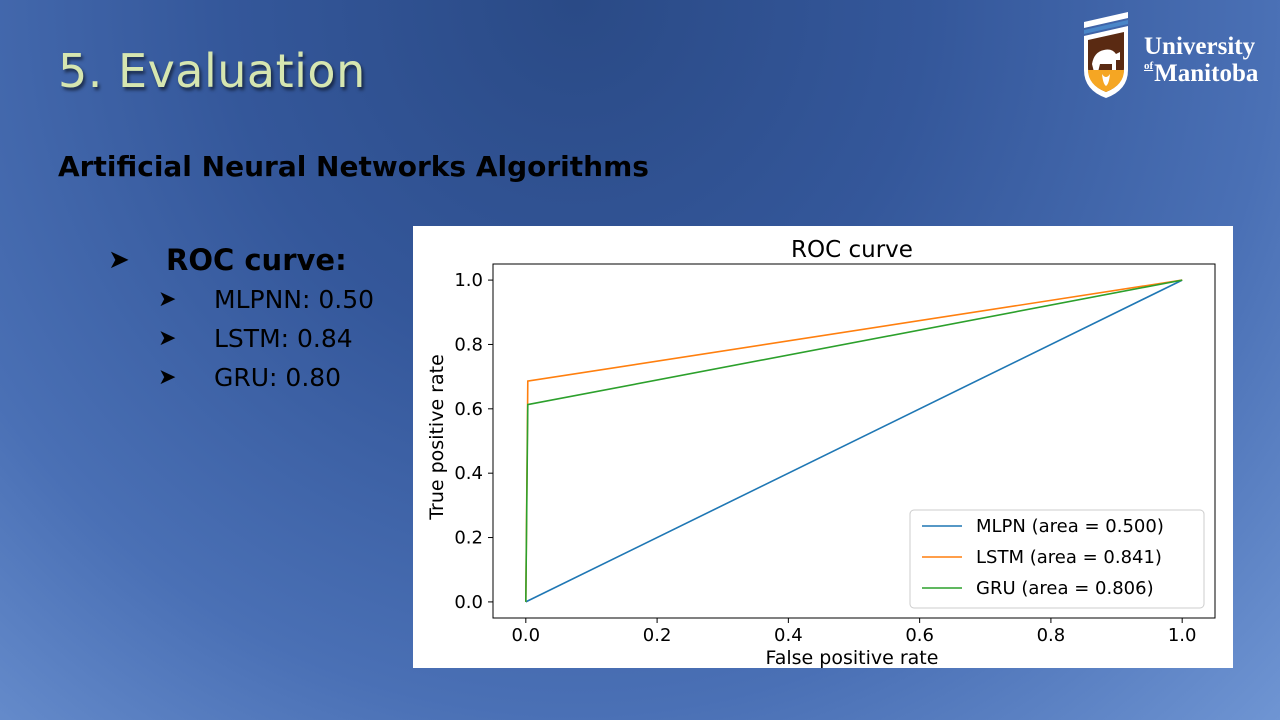 Image resolution: width=1280 pixels, height=720 pixels. What do you see at coordinates (212, 71) in the screenshot?
I see `slide-title: 5. Evaluation` at bounding box center [212, 71].